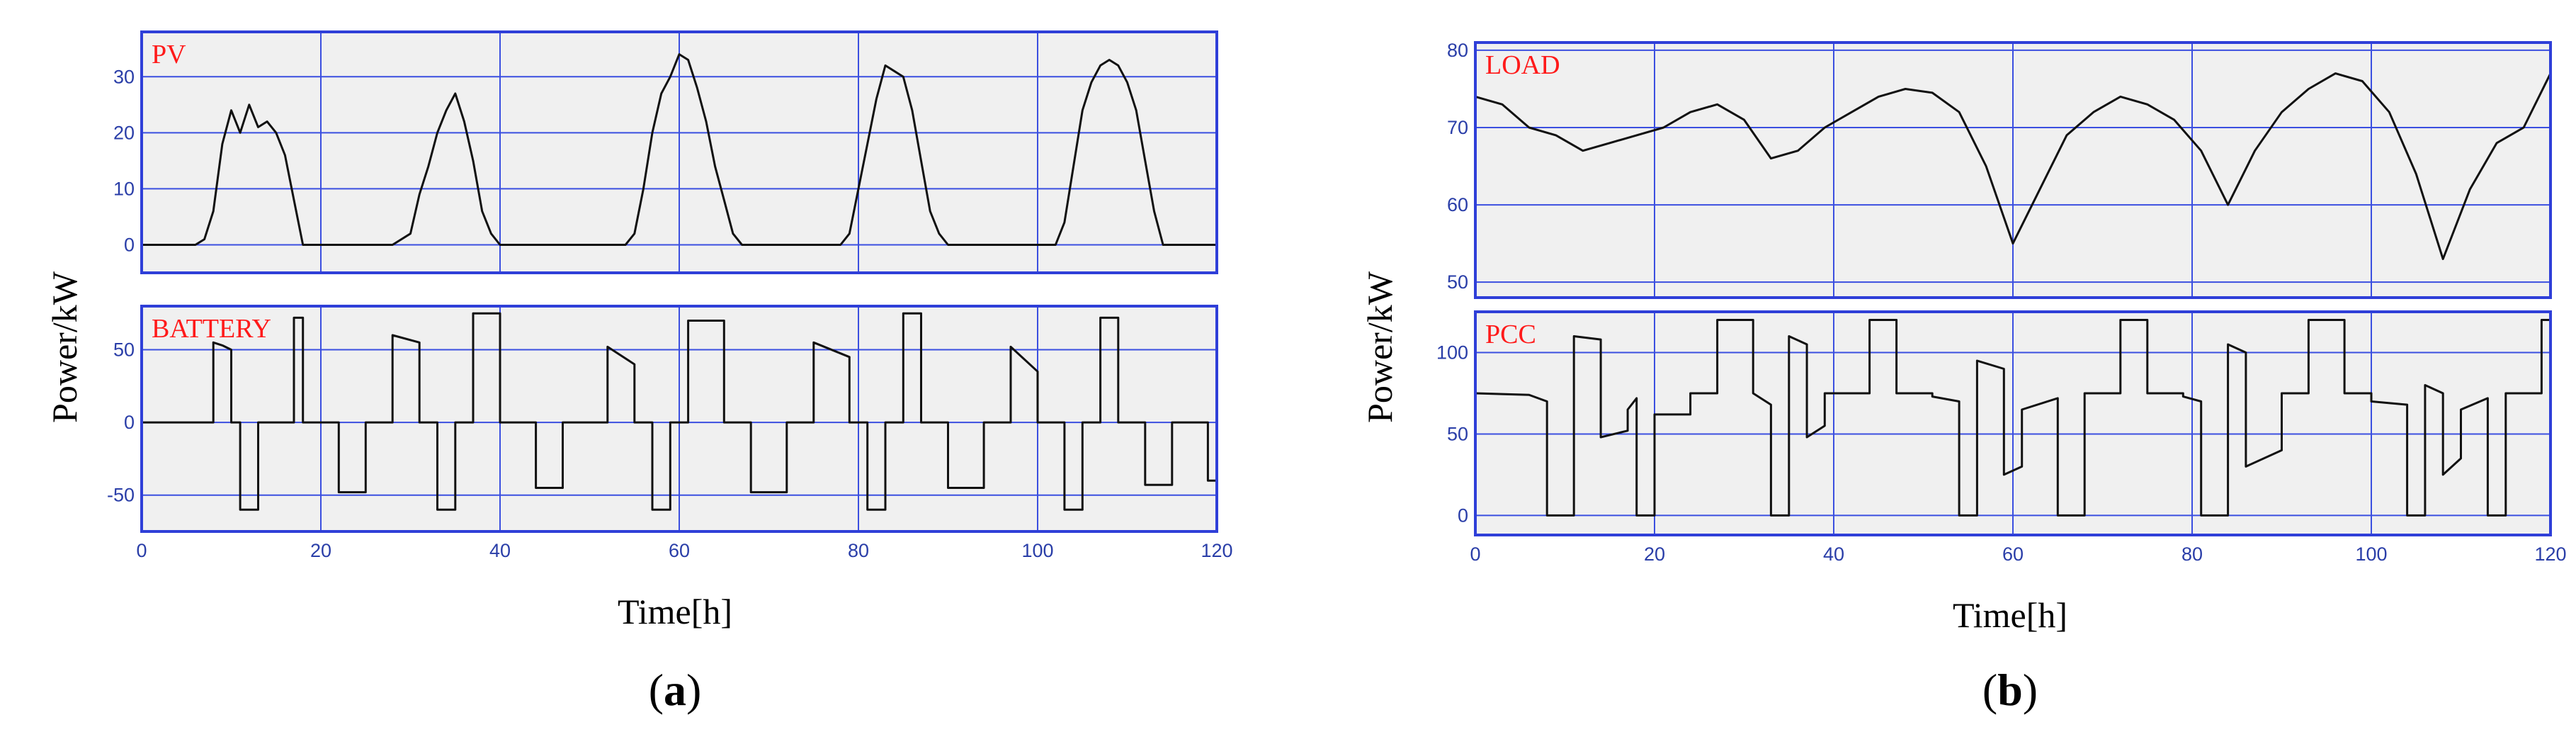  I want to click on pcc-xtick-label: 100, so click(2371, 555).